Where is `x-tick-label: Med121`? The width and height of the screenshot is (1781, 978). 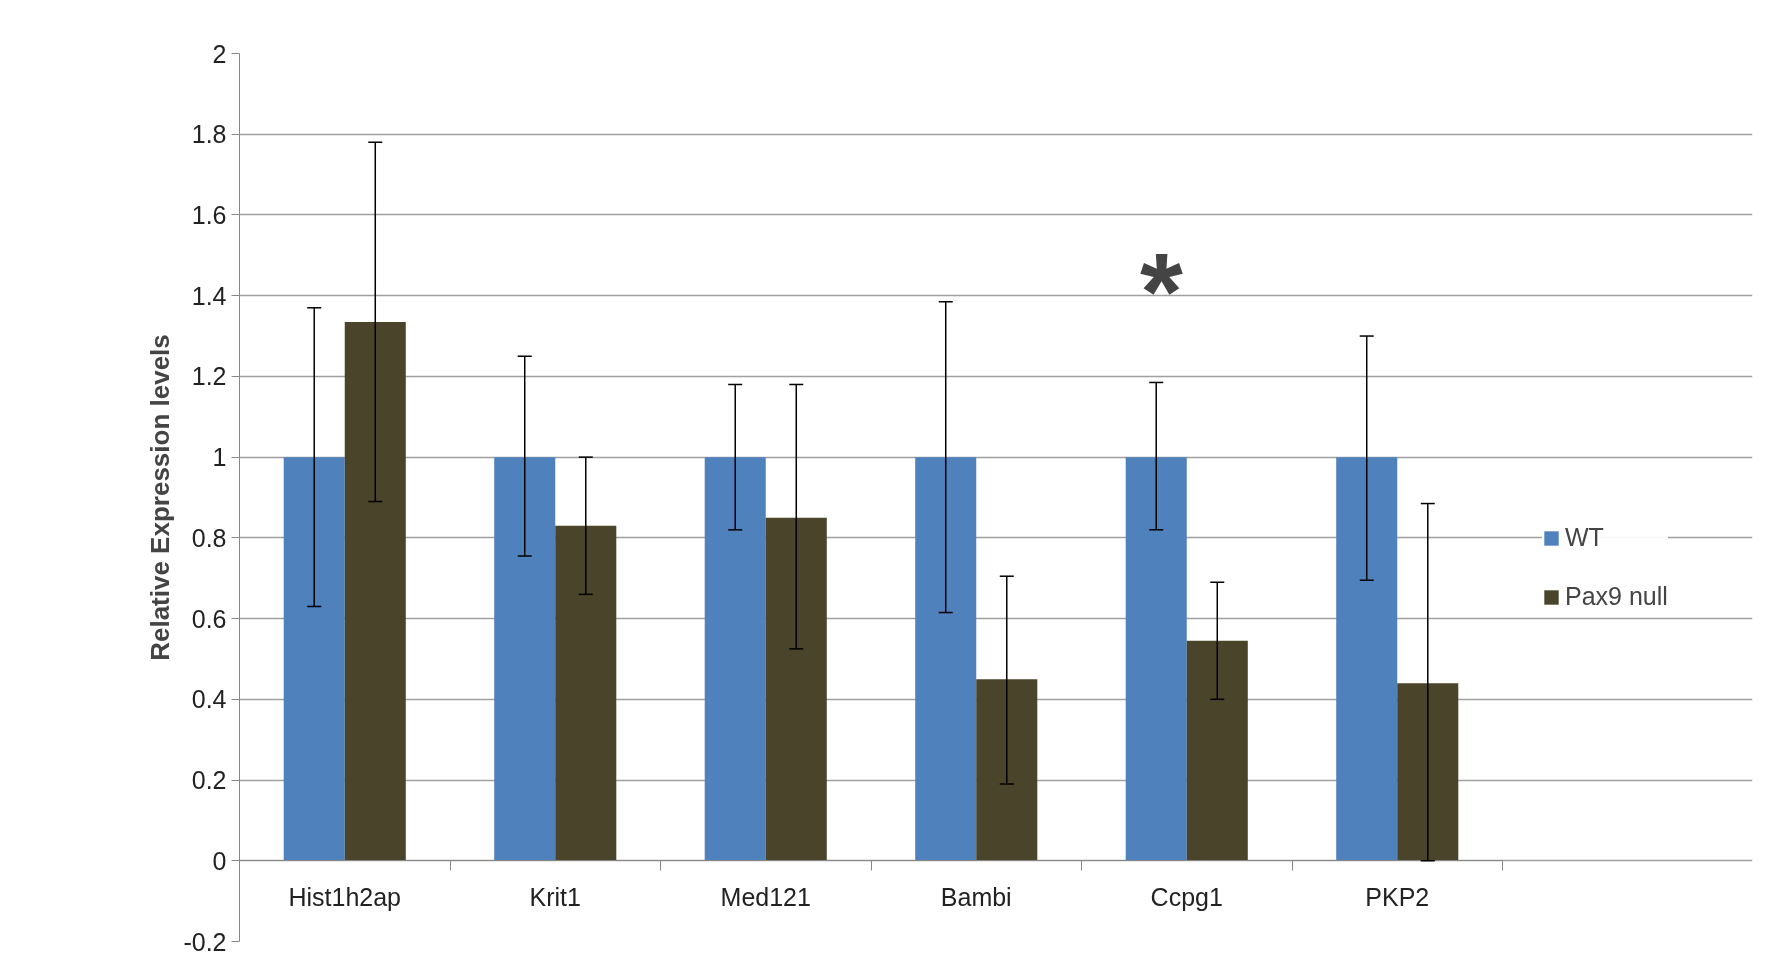
x-tick-label: Med121 is located at coordinates (765, 896).